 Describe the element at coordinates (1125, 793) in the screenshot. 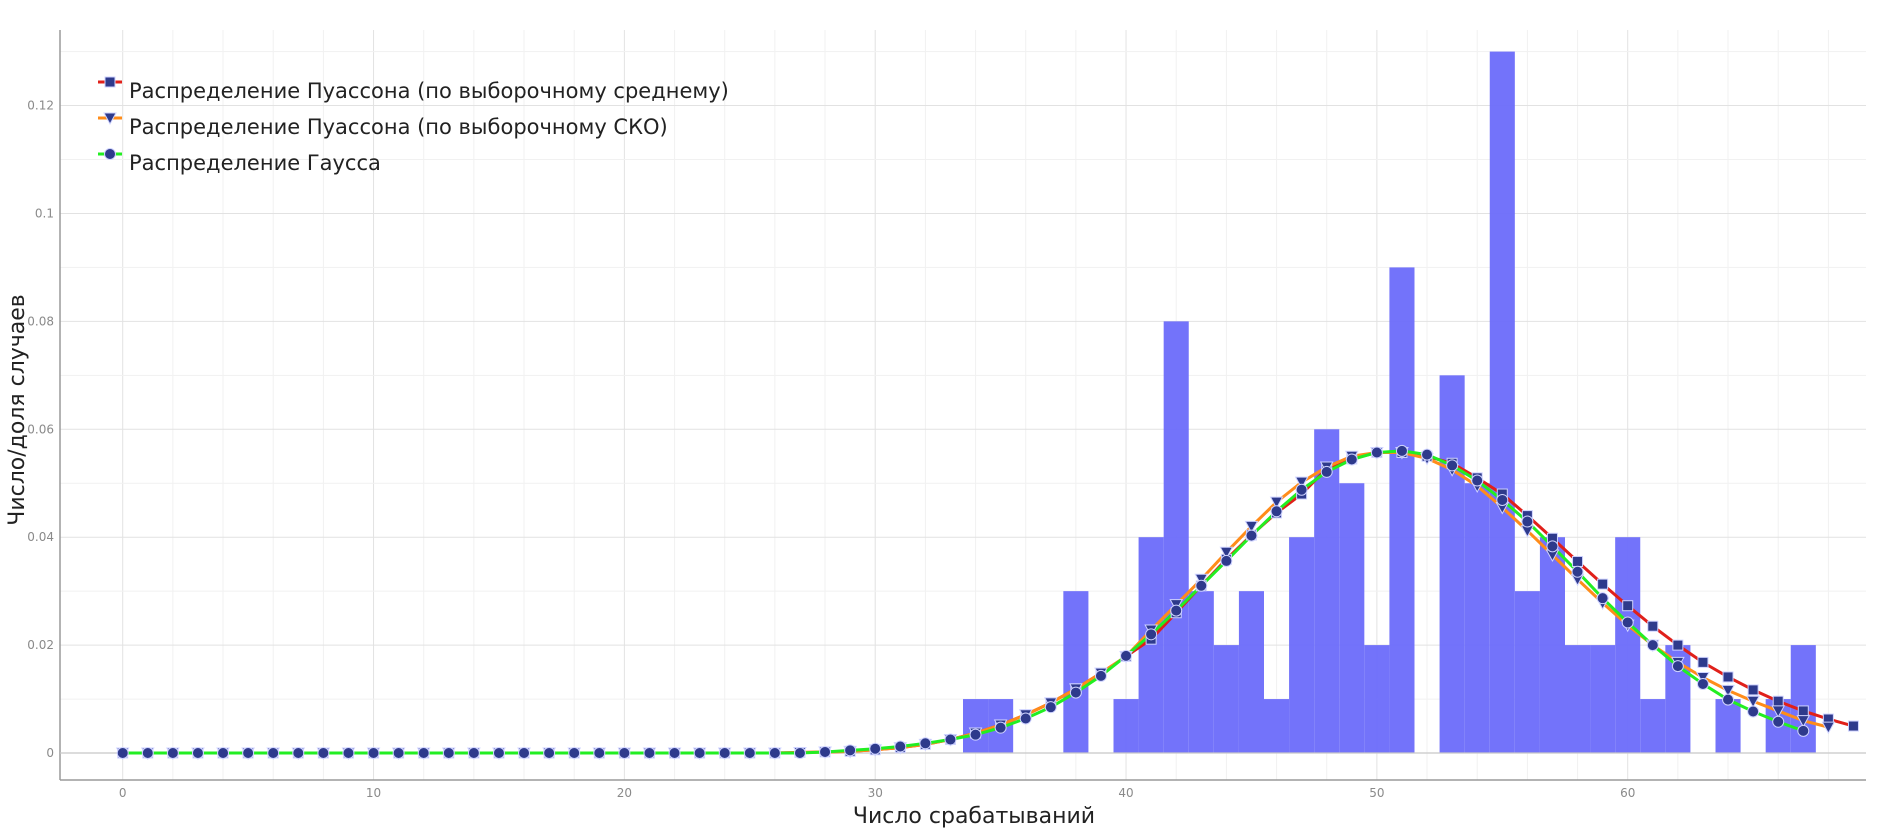

I see `x-tick-label: 40` at that location.